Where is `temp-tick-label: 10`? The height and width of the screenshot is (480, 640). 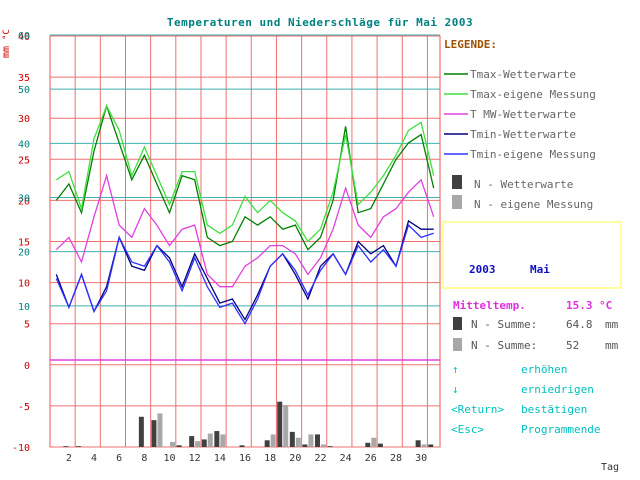 temp-tick-label: 10 is located at coordinates (24, 284).